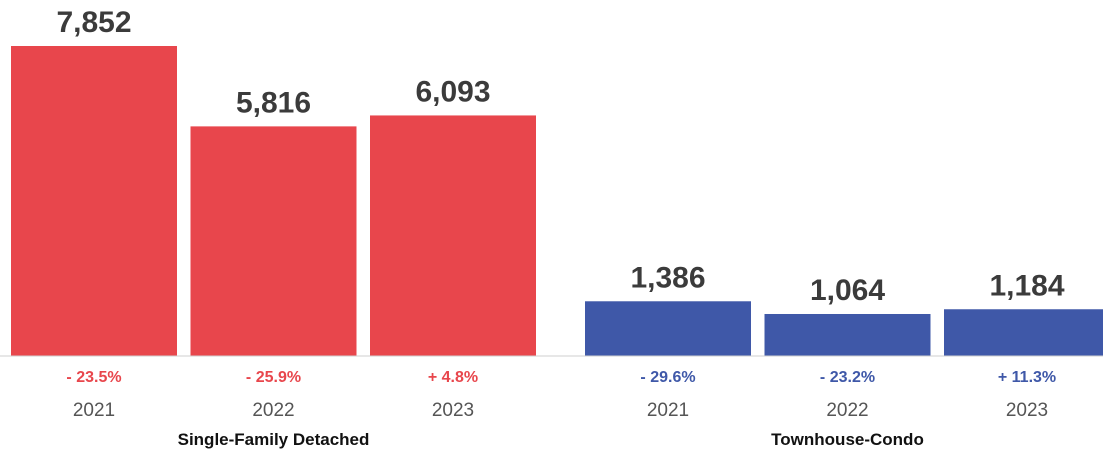 The height and width of the screenshot is (454, 1103). Describe the element at coordinates (273, 241) in the screenshot. I see `bar-0-2022` at that location.